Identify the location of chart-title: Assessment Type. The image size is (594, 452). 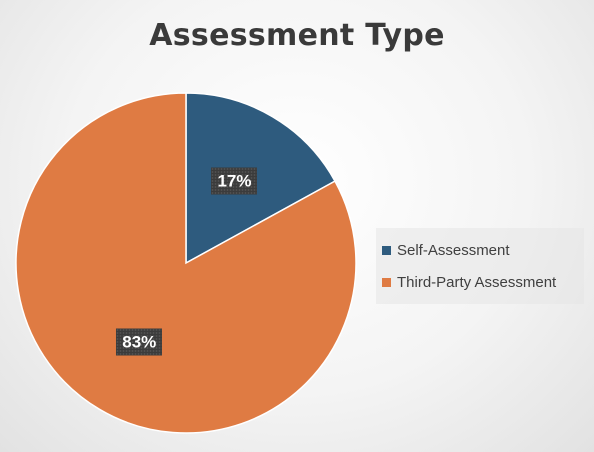
(297, 35).